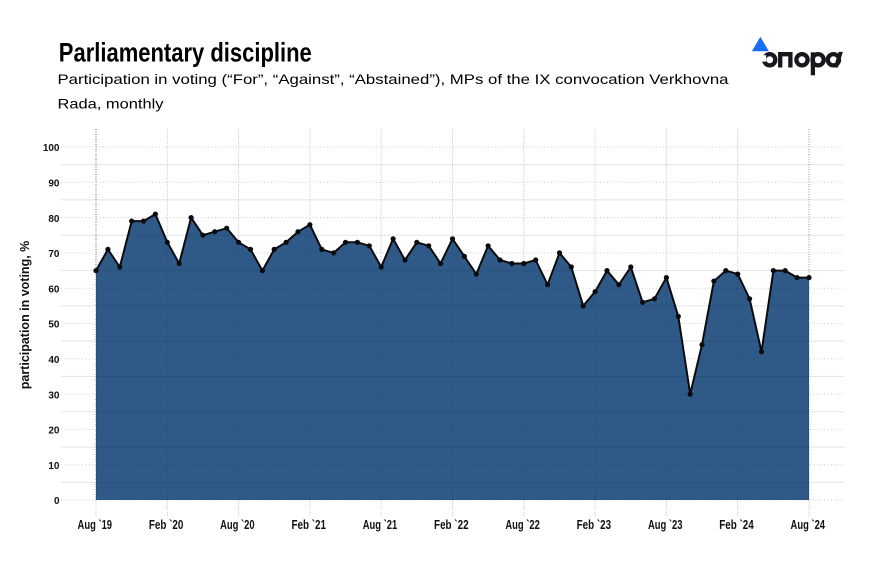  What do you see at coordinates (380, 525) in the screenshot?
I see `svg-text: Aug `21` at bounding box center [380, 525].